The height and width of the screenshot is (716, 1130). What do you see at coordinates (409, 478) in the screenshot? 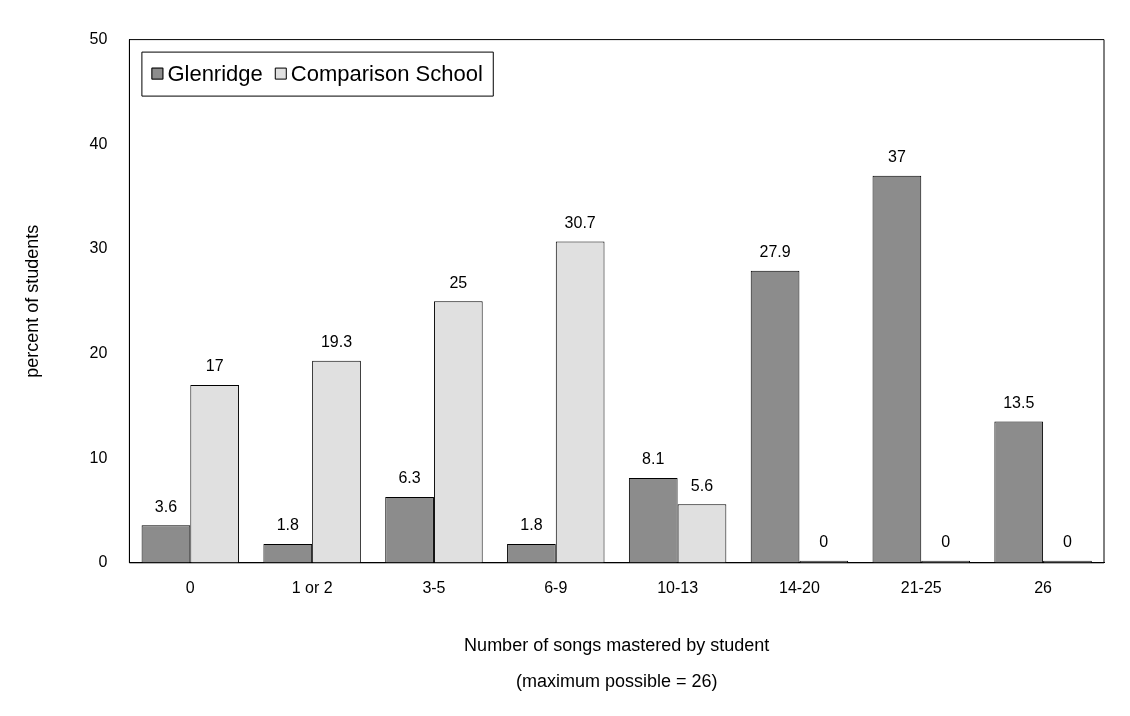
I see `data-label: 6.3` at bounding box center [409, 478].